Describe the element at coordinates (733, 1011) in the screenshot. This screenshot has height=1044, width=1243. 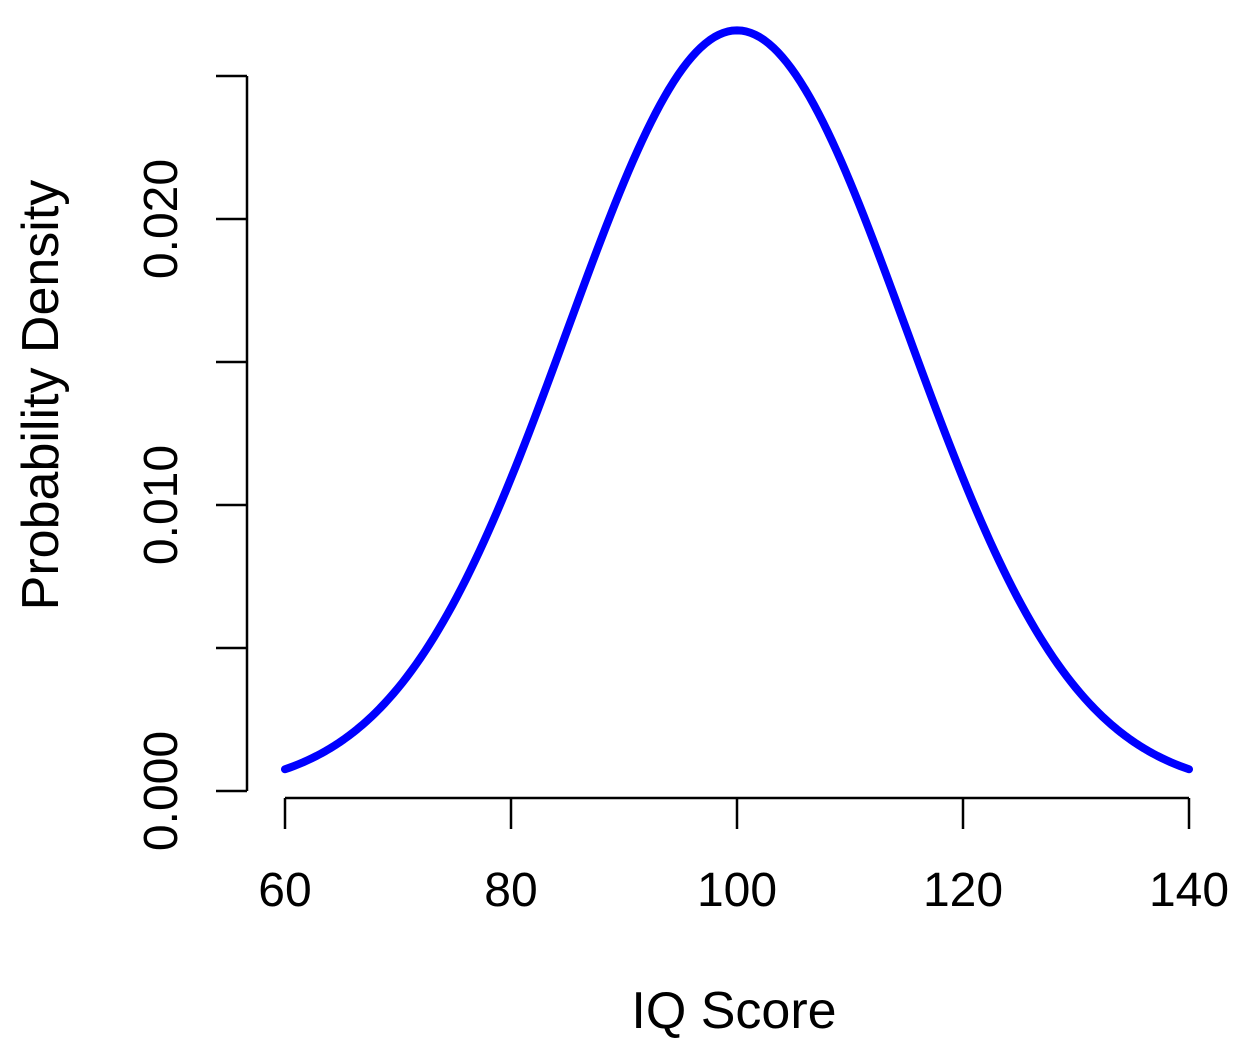
I see `x-axis-title: IQ Score` at that location.